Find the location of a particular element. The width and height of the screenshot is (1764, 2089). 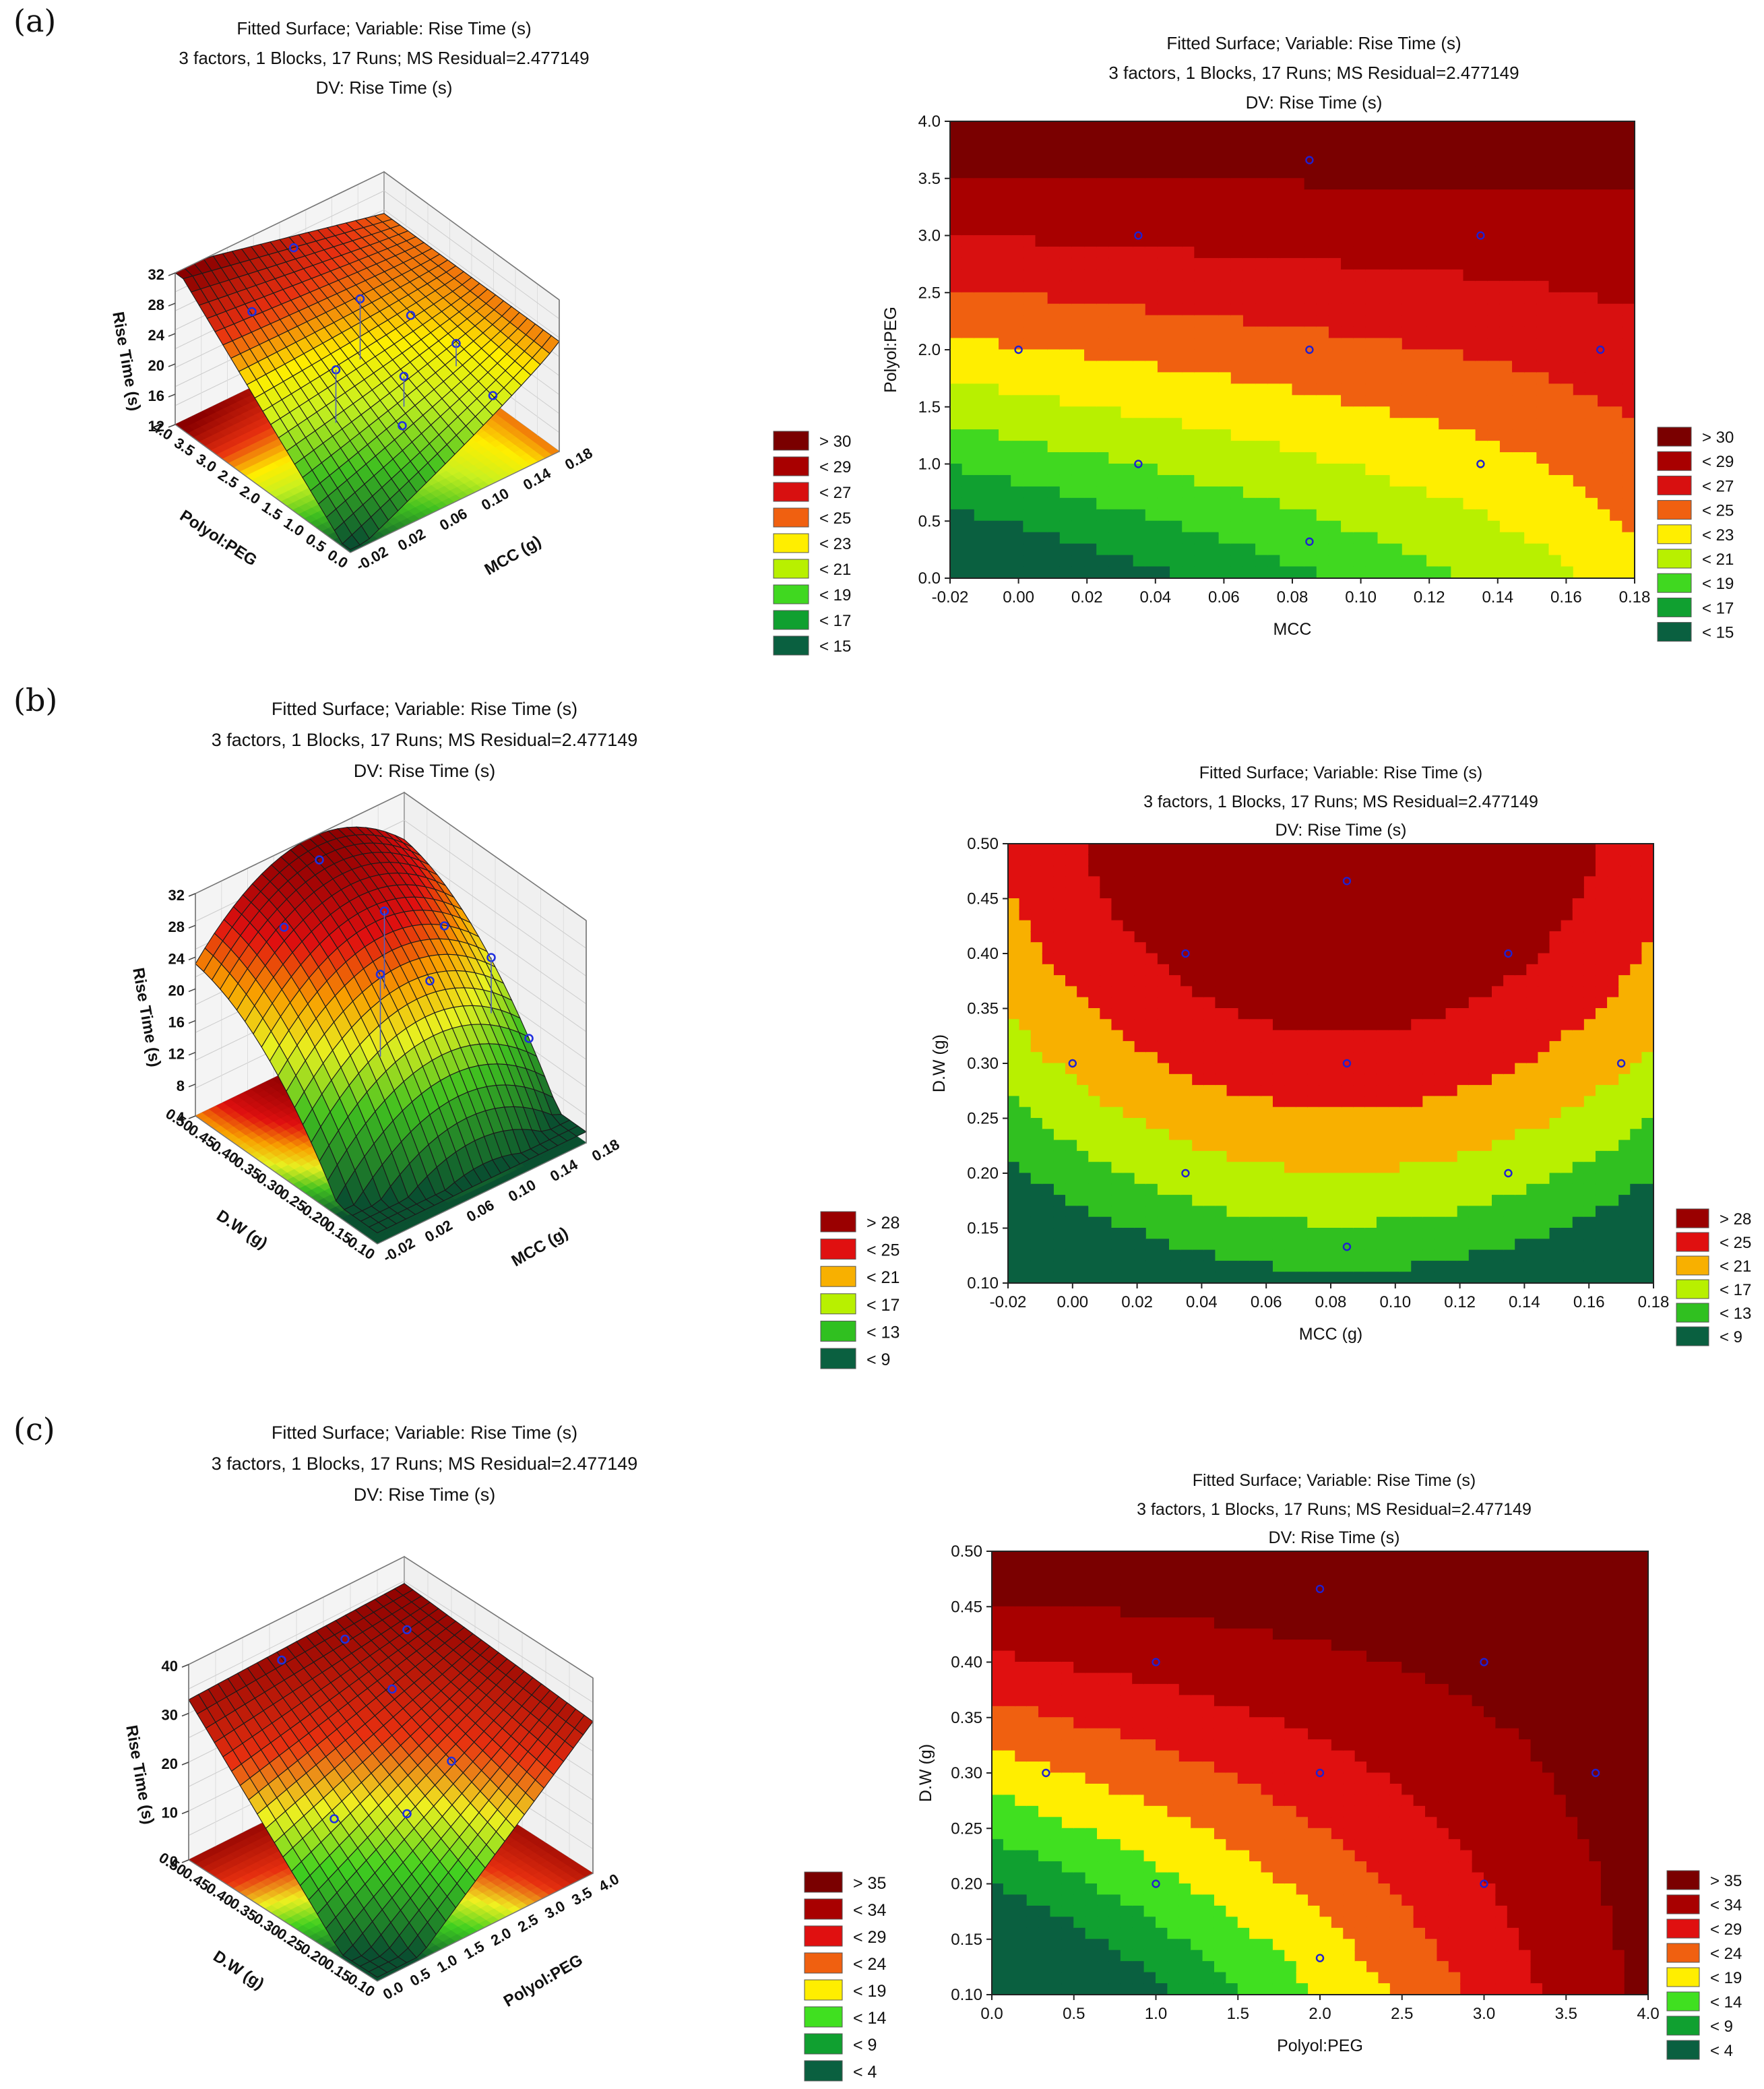

x-tick-label: 0.18 is located at coordinates (606, 1149).